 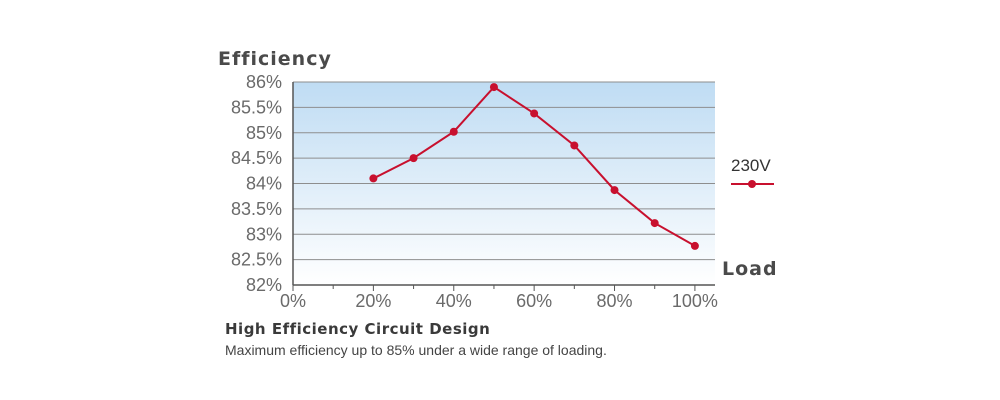 What do you see at coordinates (750, 269) in the screenshot?
I see `x-axis-title: Load` at bounding box center [750, 269].